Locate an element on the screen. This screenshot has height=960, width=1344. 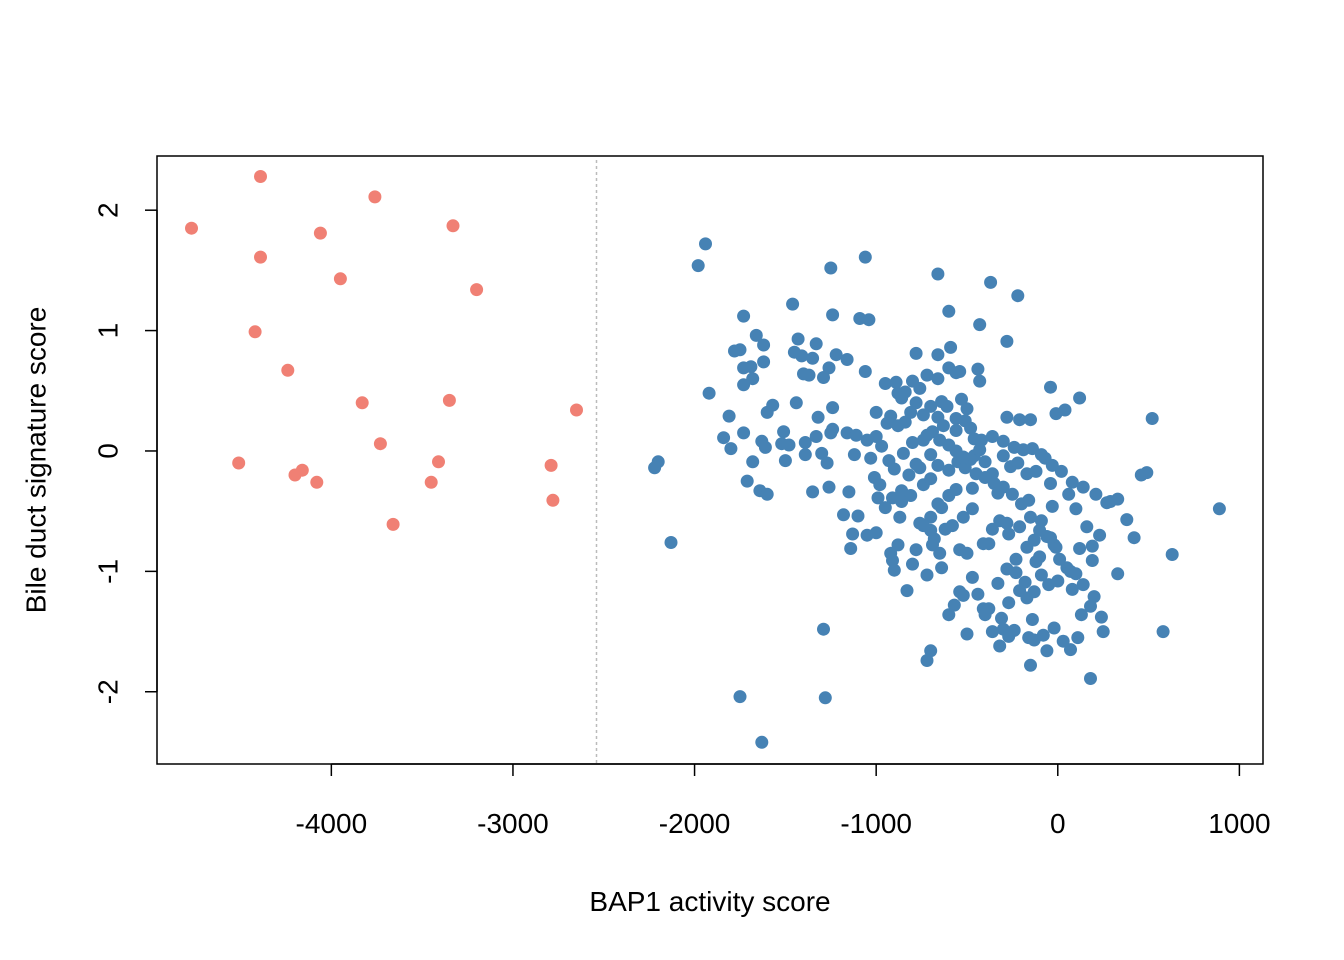
x-tick-label: 0 is located at coordinates (1058, 823).